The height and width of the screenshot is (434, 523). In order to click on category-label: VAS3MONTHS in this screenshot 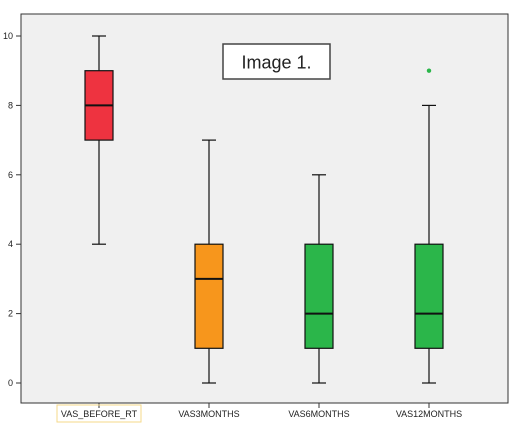, I will do `click(208, 414)`.